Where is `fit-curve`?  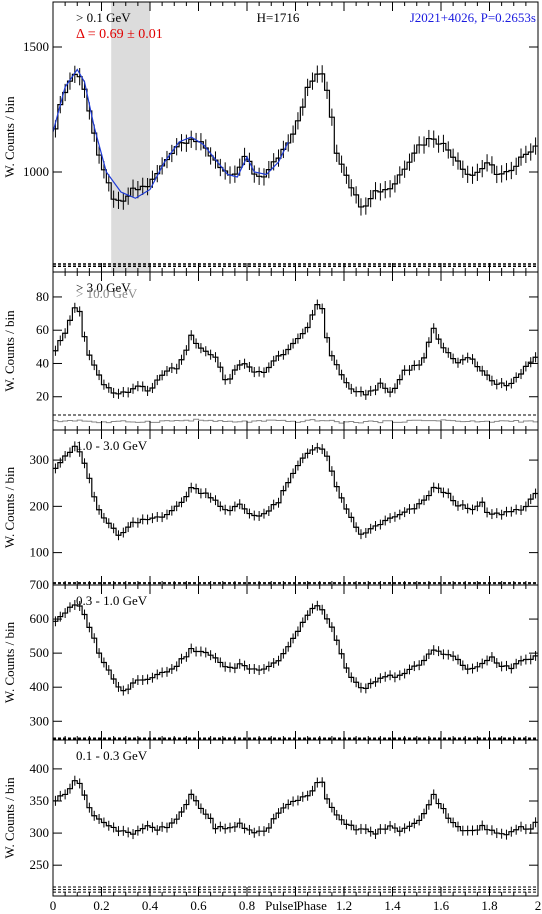
fit-curve is located at coordinates (170, 133).